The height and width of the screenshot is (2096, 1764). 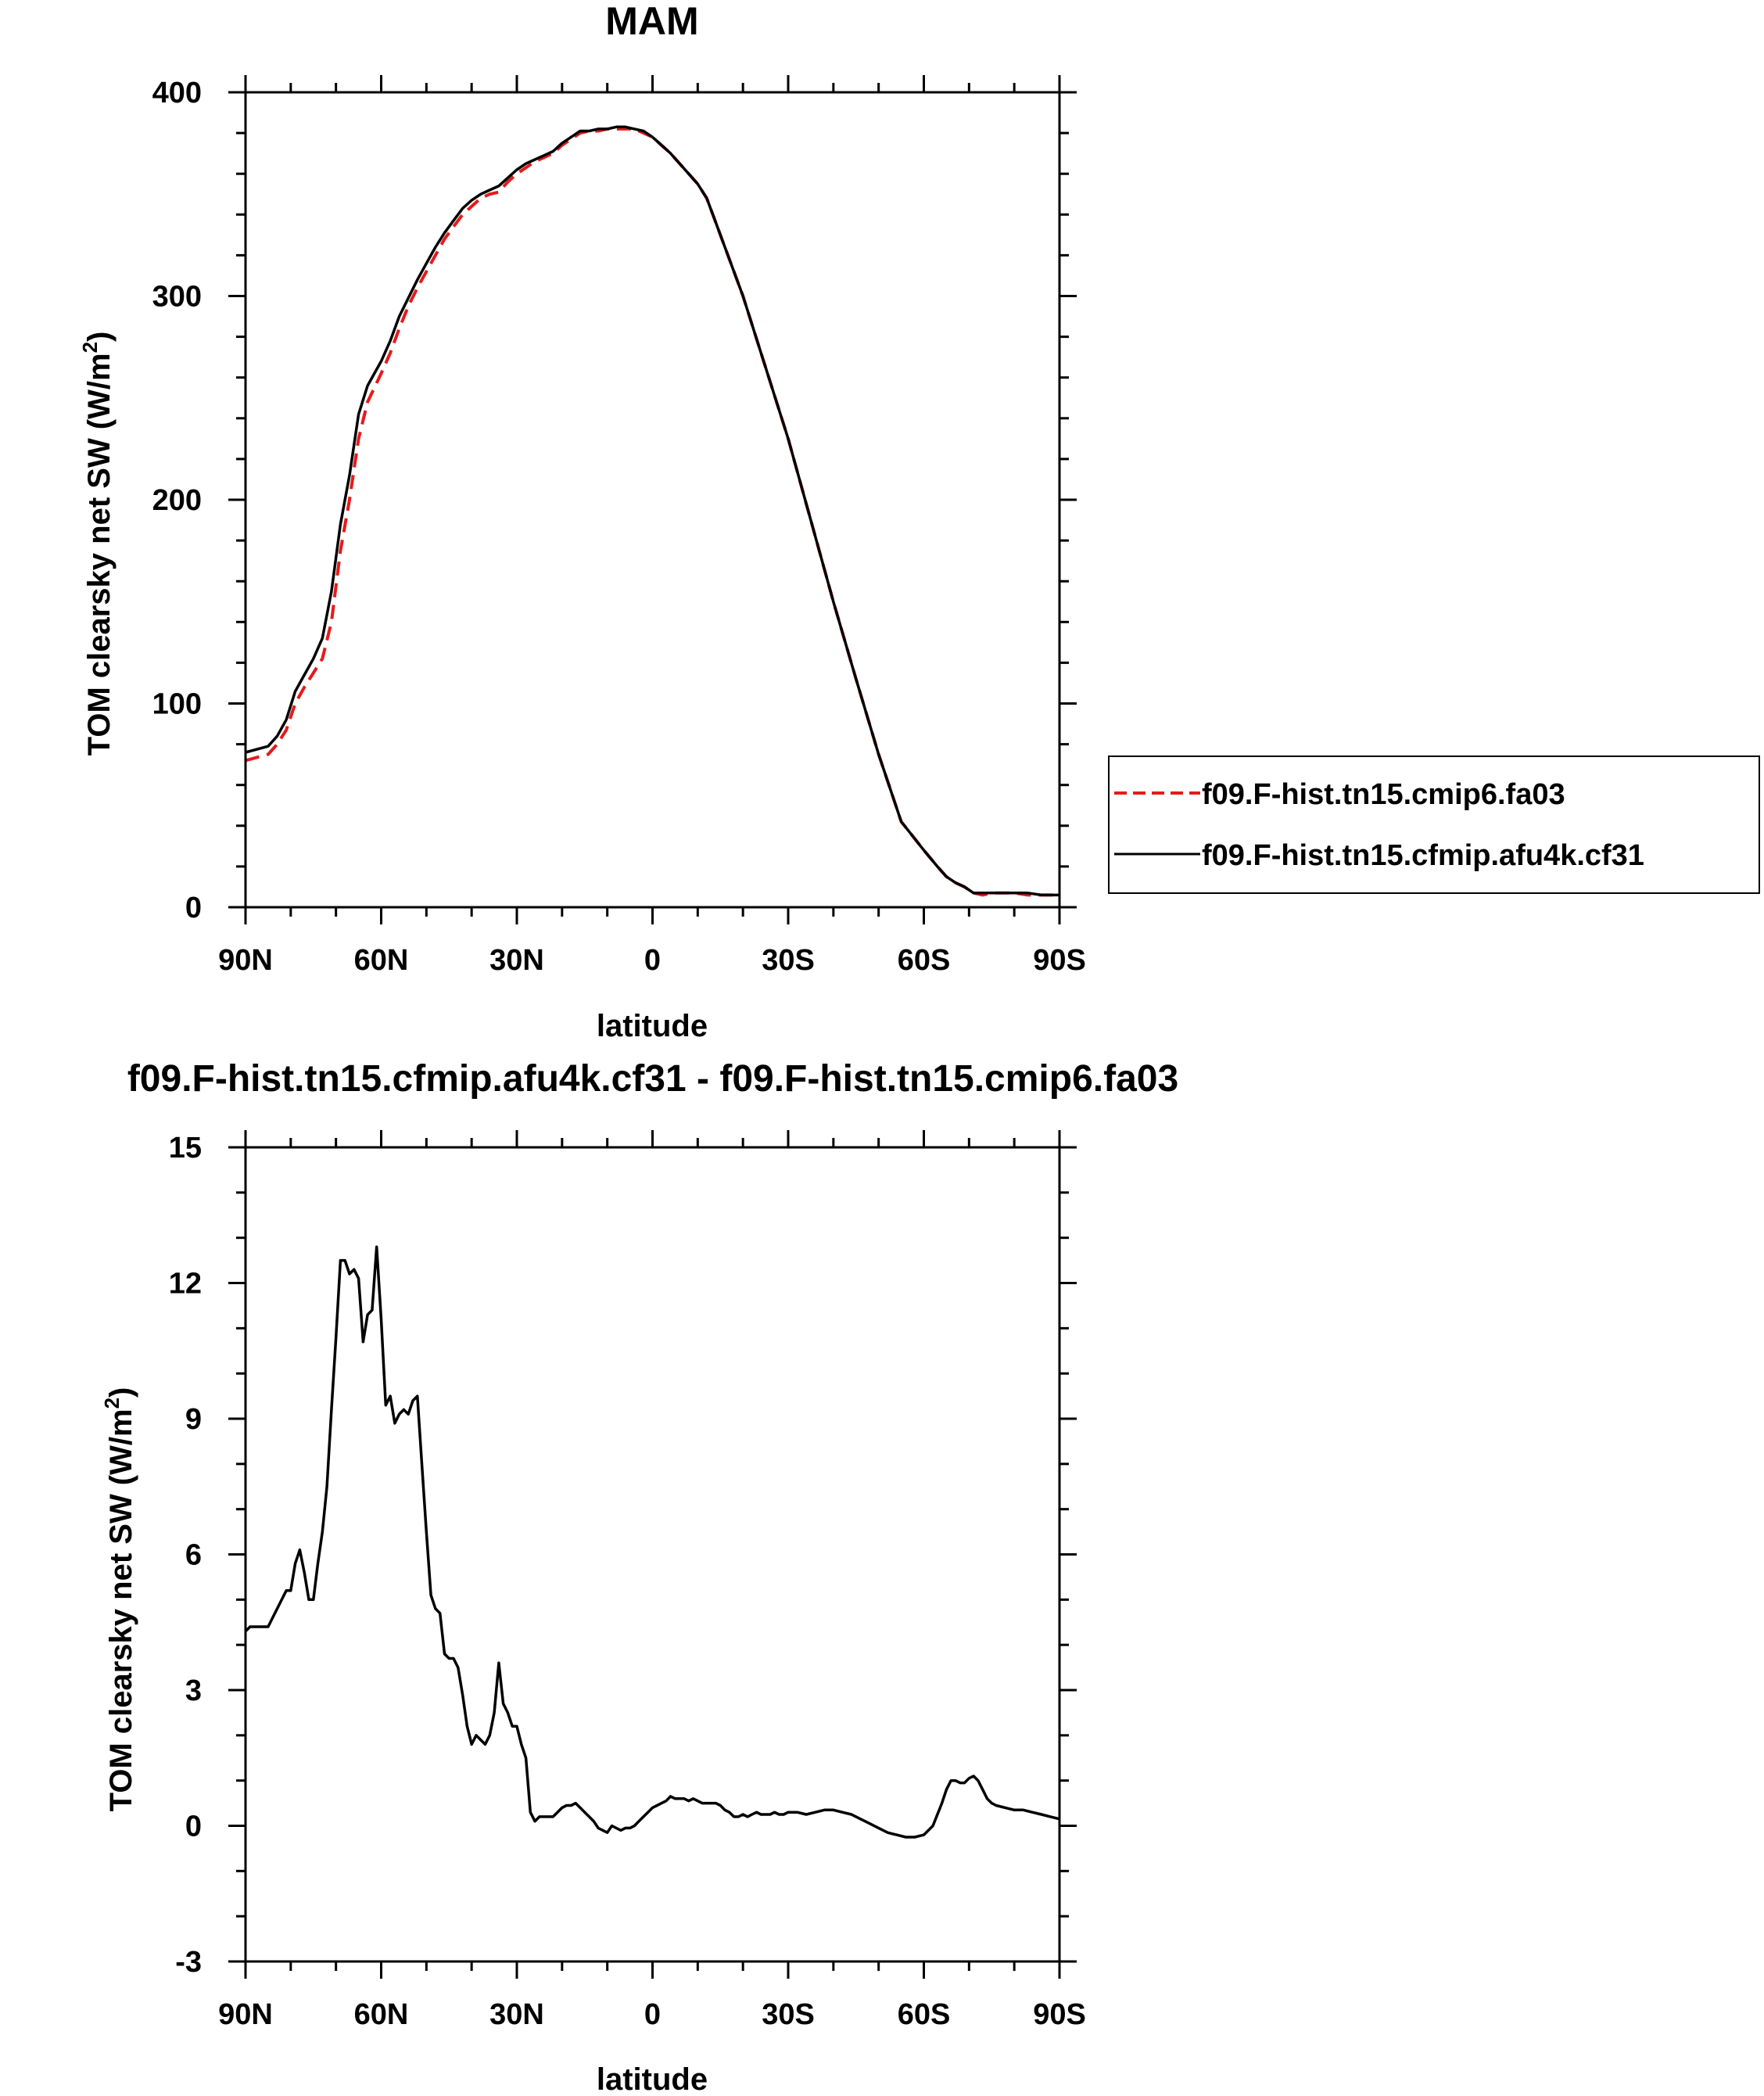 I want to click on top-y-label-superscript: 2, so click(x=90, y=347).